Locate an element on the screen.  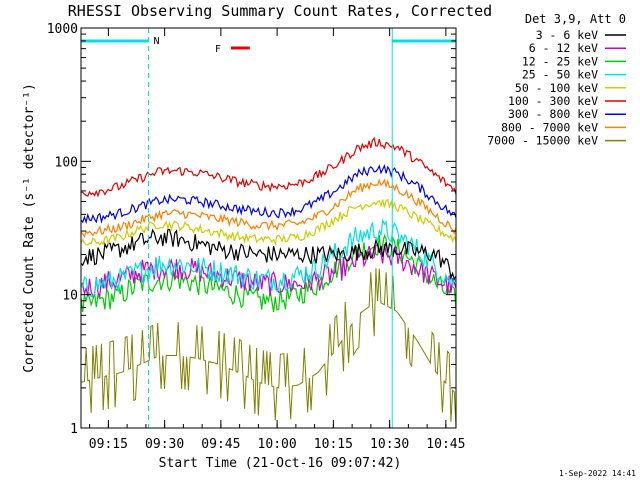
x-tick-label-3: 09:45 is located at coordinates (220, 444).